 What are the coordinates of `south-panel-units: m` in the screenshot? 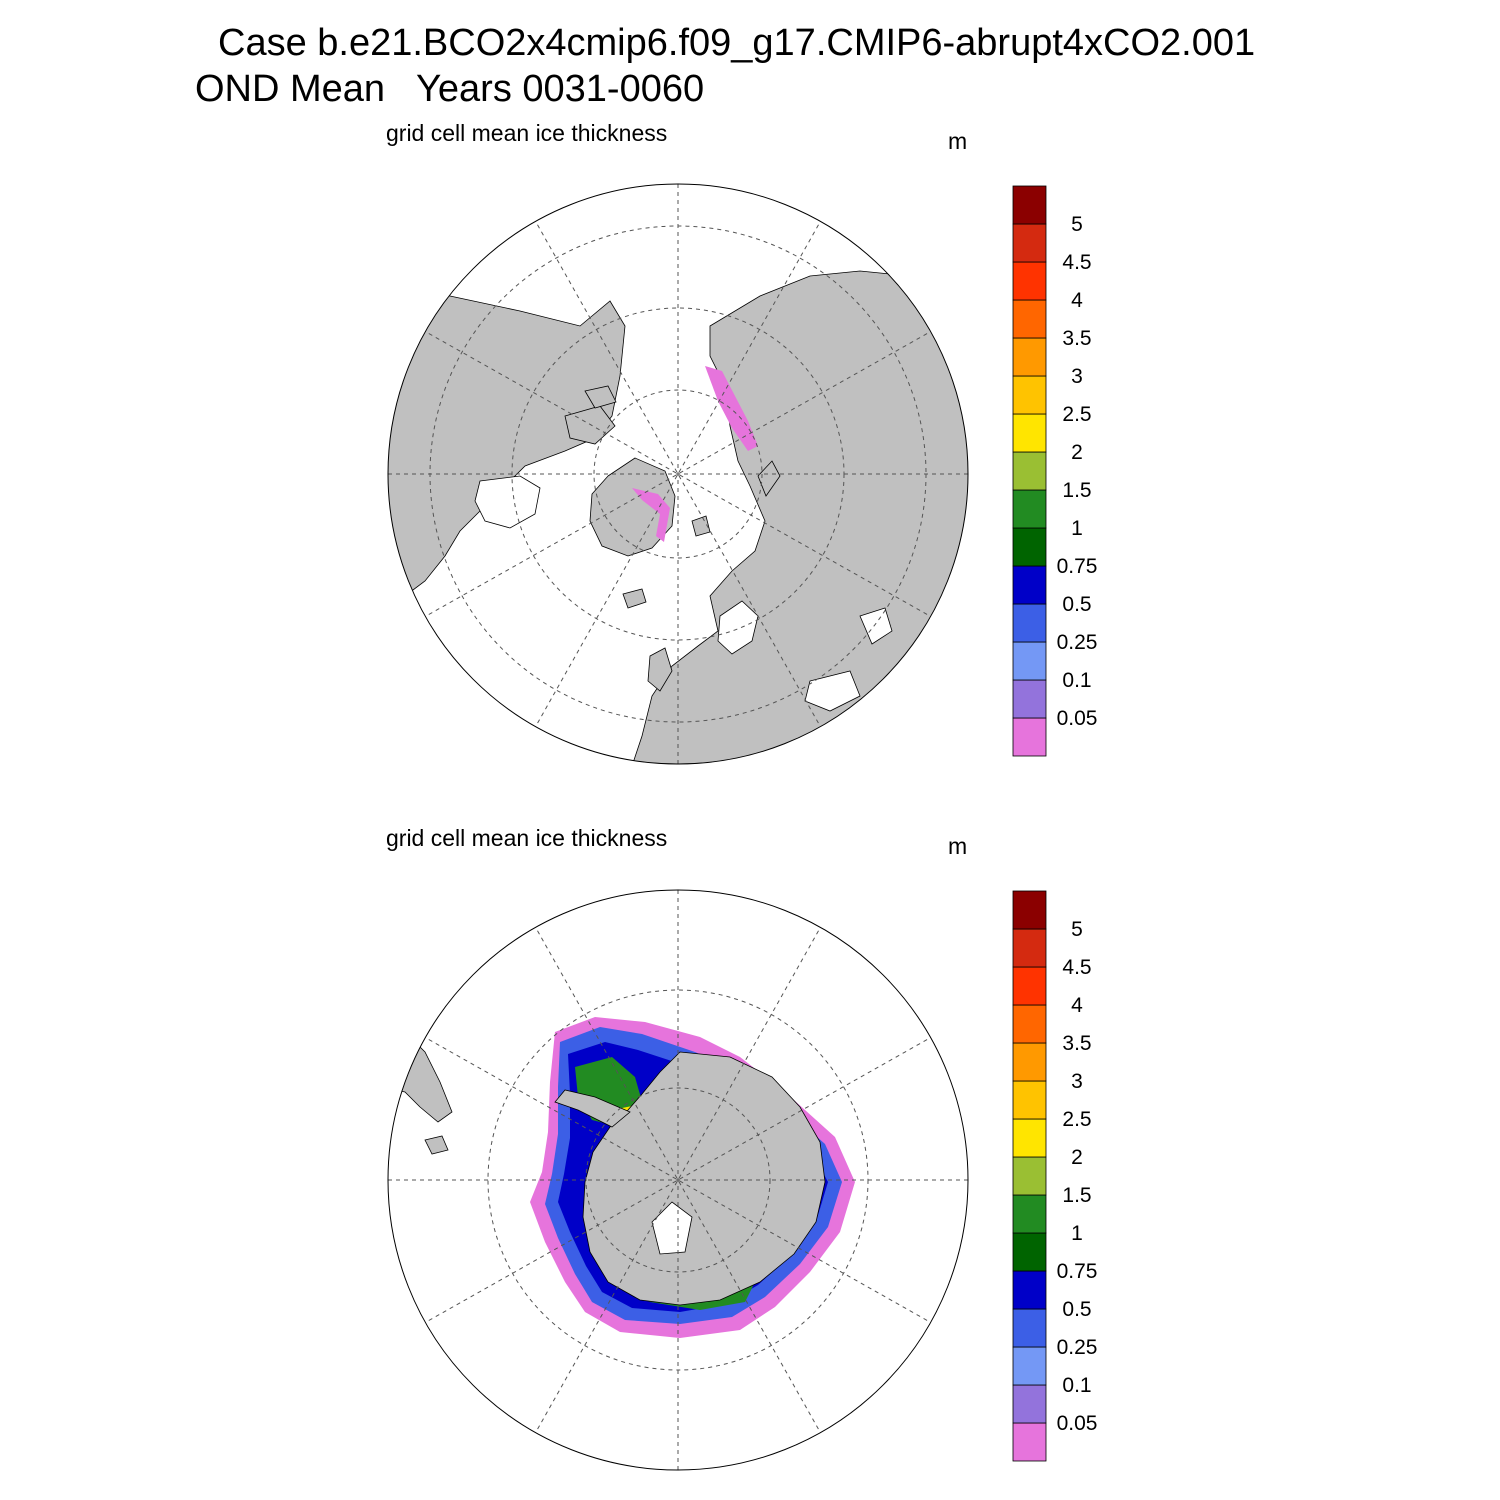 It's located at (958, 846).